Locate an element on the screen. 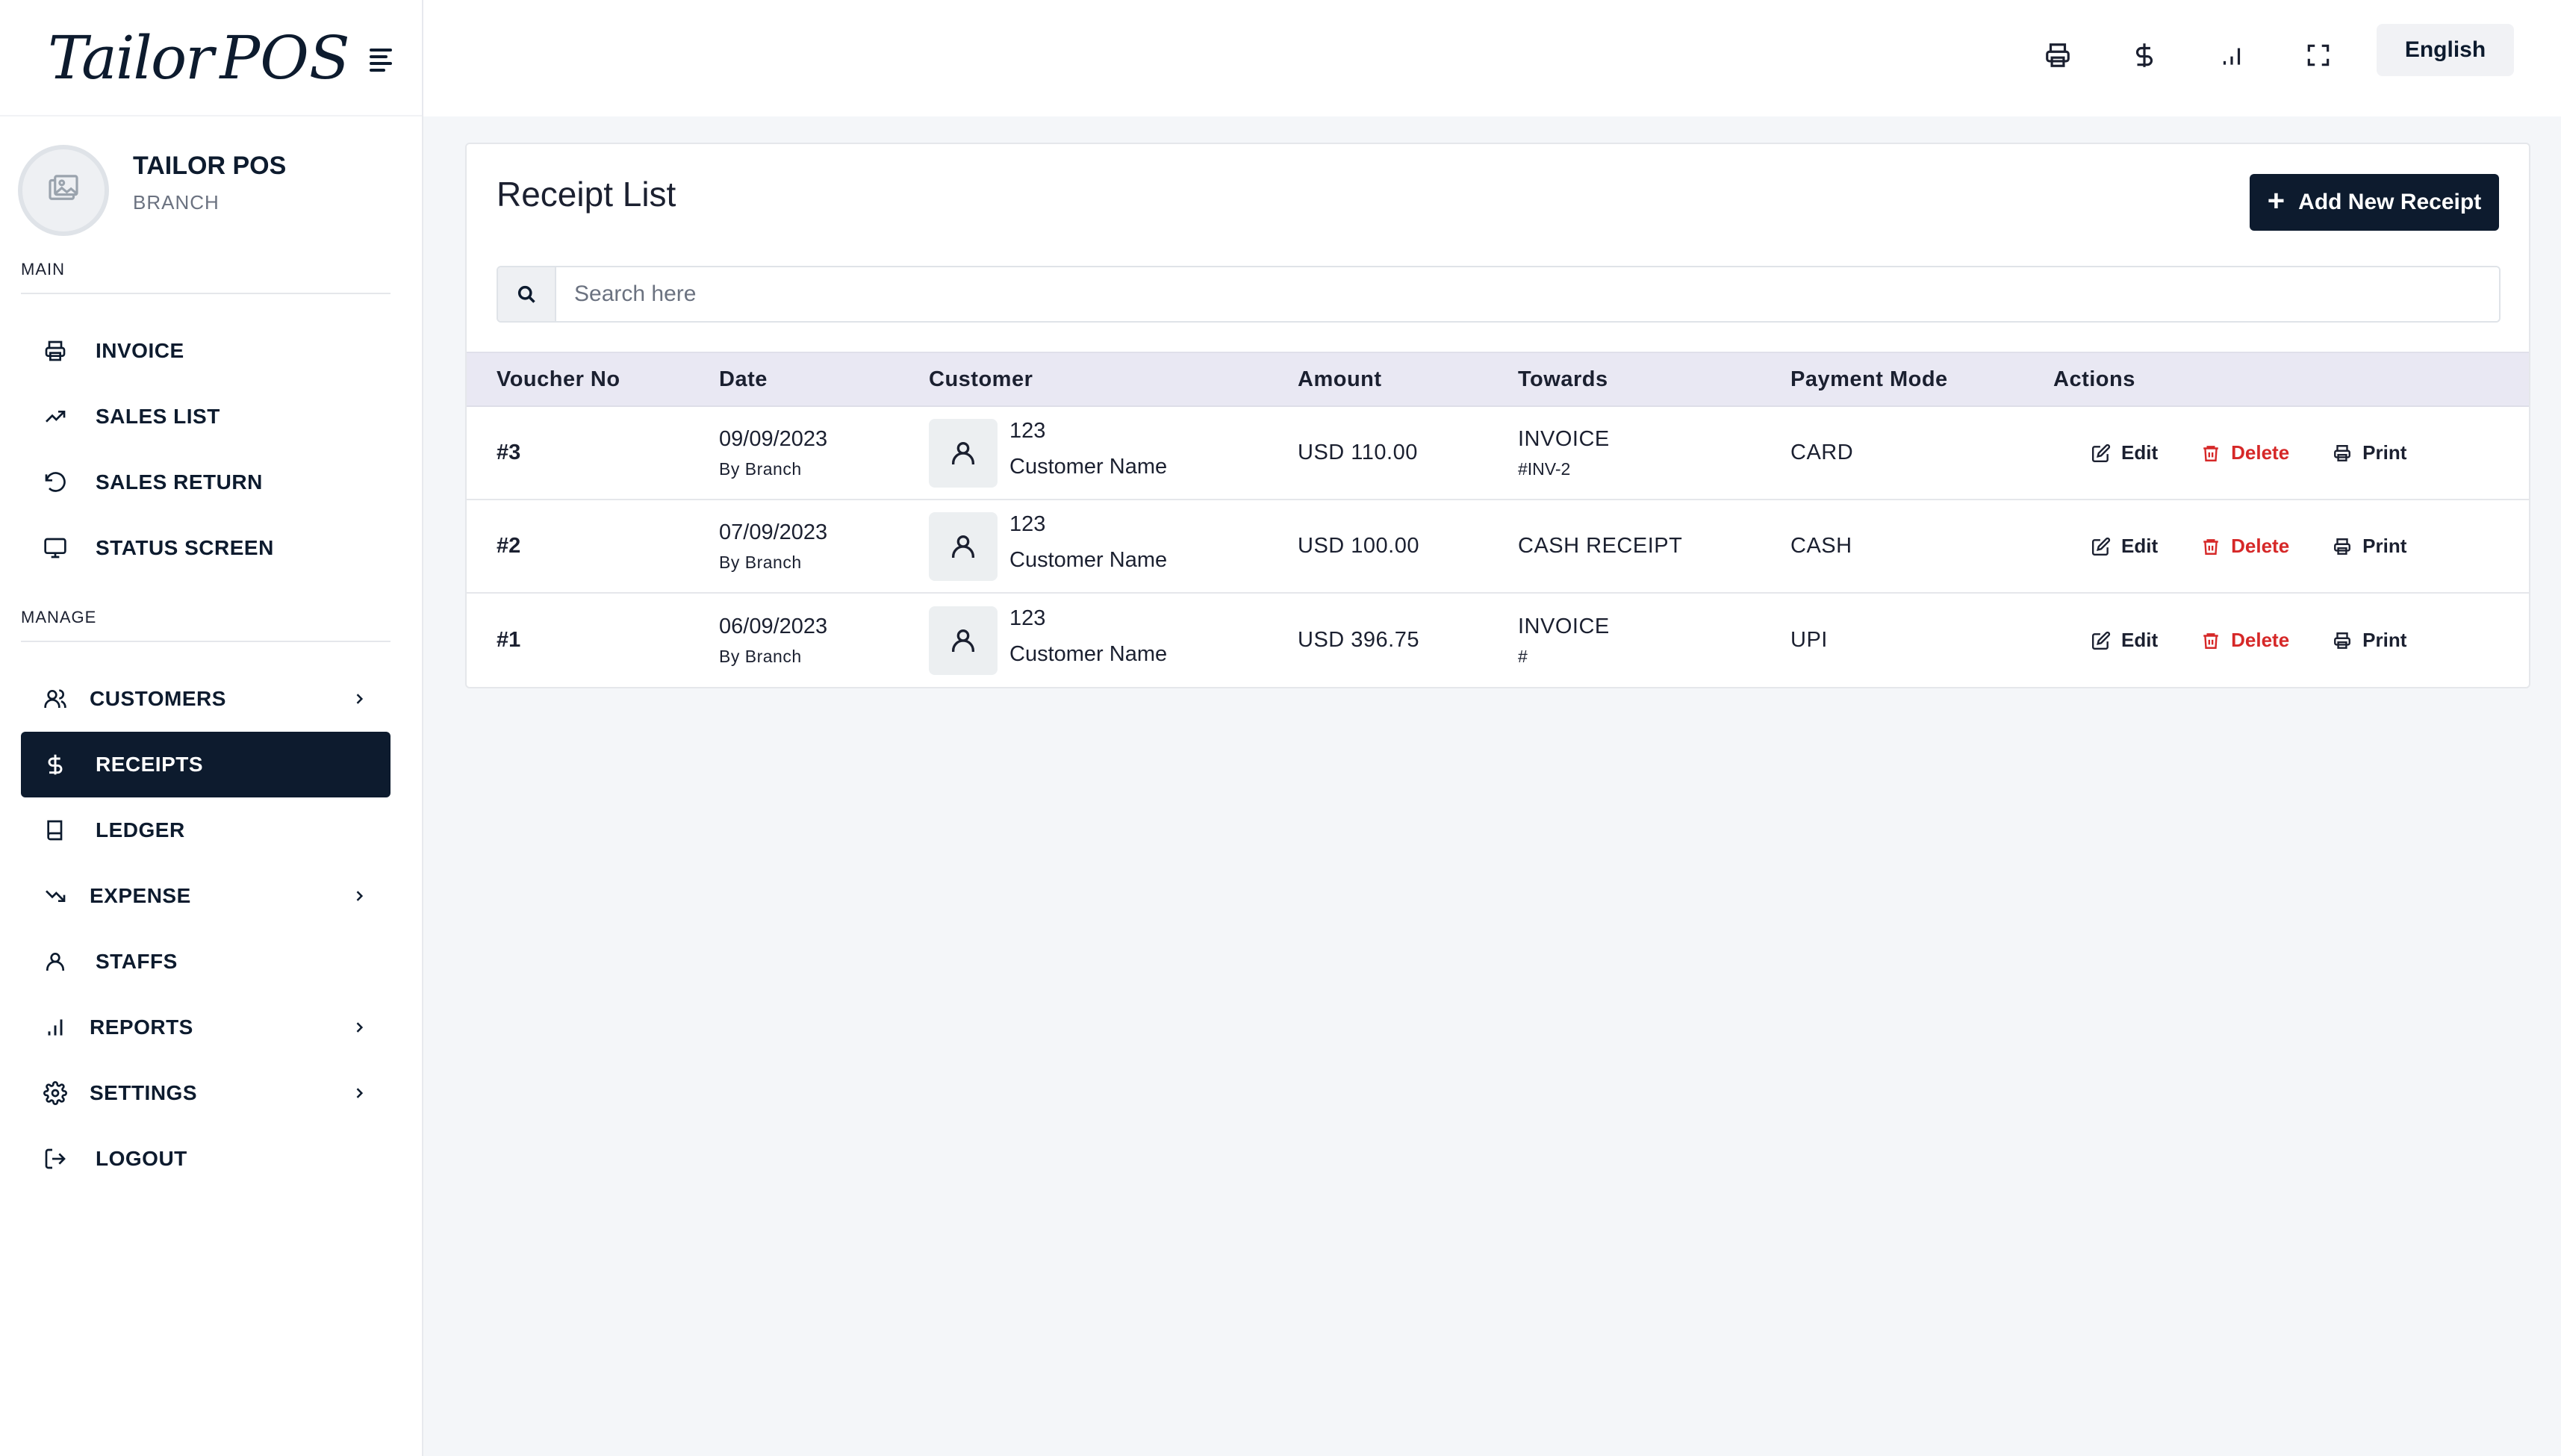 Image resolution: width=2561 pixels, height=1456 pixels. sidebar-item-label: SALES LIST is located at coordinates (158, 416).